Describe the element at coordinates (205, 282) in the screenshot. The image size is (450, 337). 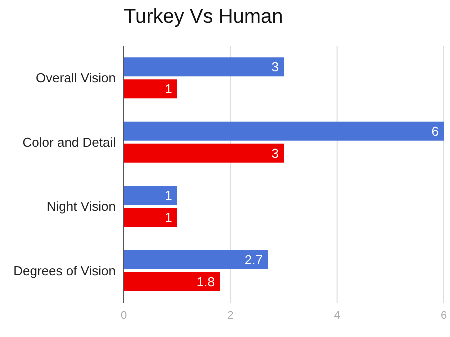
I see `data-label: 1.8` at that location.